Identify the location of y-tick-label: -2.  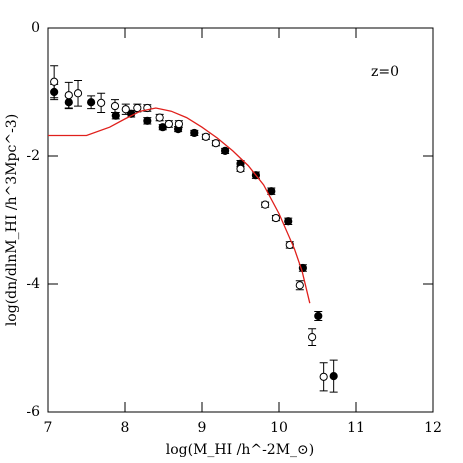
(33, 156).